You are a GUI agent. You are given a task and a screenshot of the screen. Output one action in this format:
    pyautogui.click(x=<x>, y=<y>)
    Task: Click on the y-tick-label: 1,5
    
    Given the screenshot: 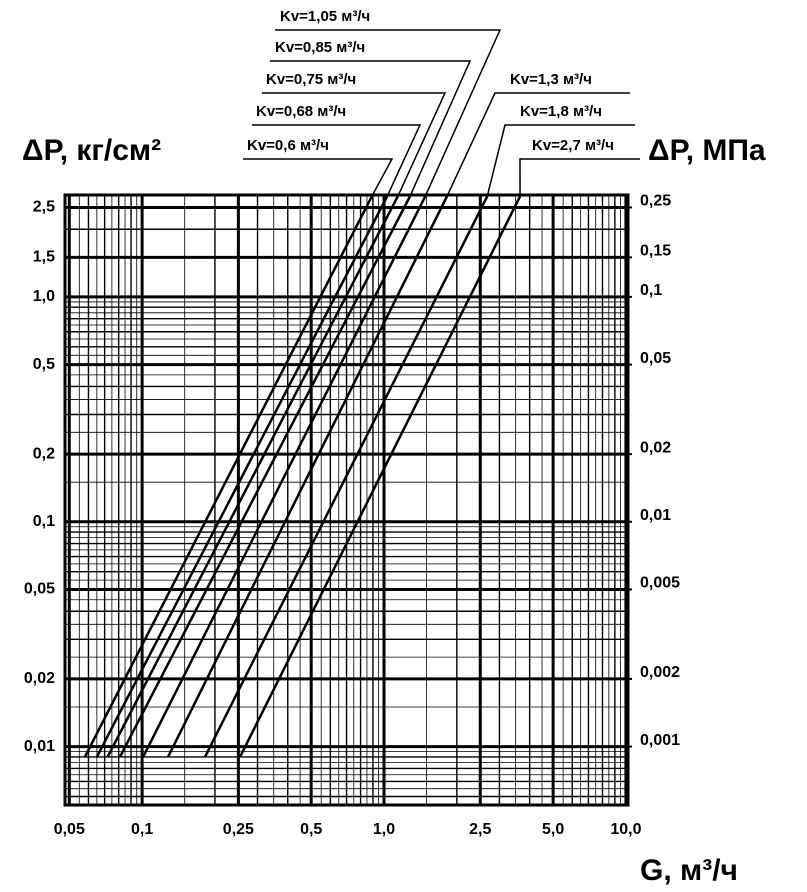 What is the action you would take?
    pyautogui.click(x=44, y=257)
    